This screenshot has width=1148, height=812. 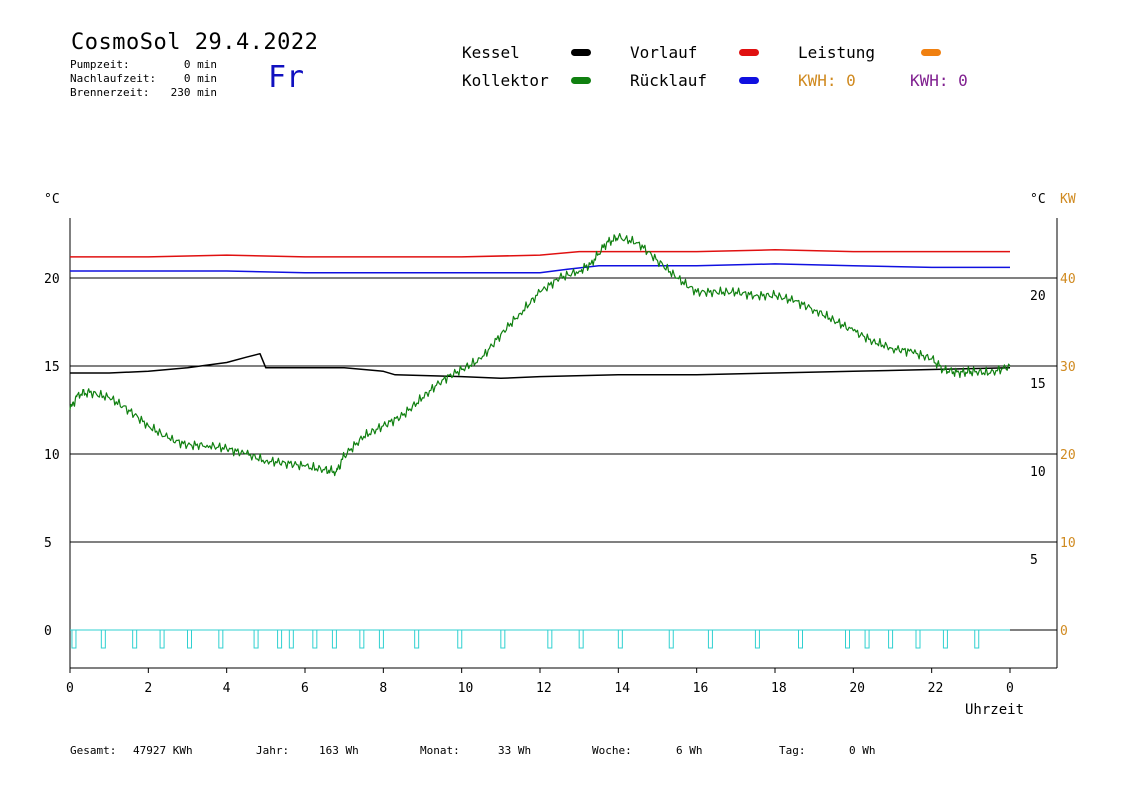 I want to click on brennerzeit-value: 230 min, so click(x=193, y=92).